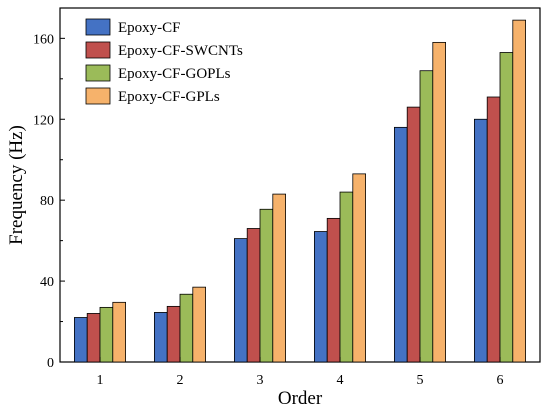 This screenshot has height=413, width=550. What do you see at coordinates (43, 39) in the screenshot?
I see `y-tick-label: 160` at bounding box center [43, 39].